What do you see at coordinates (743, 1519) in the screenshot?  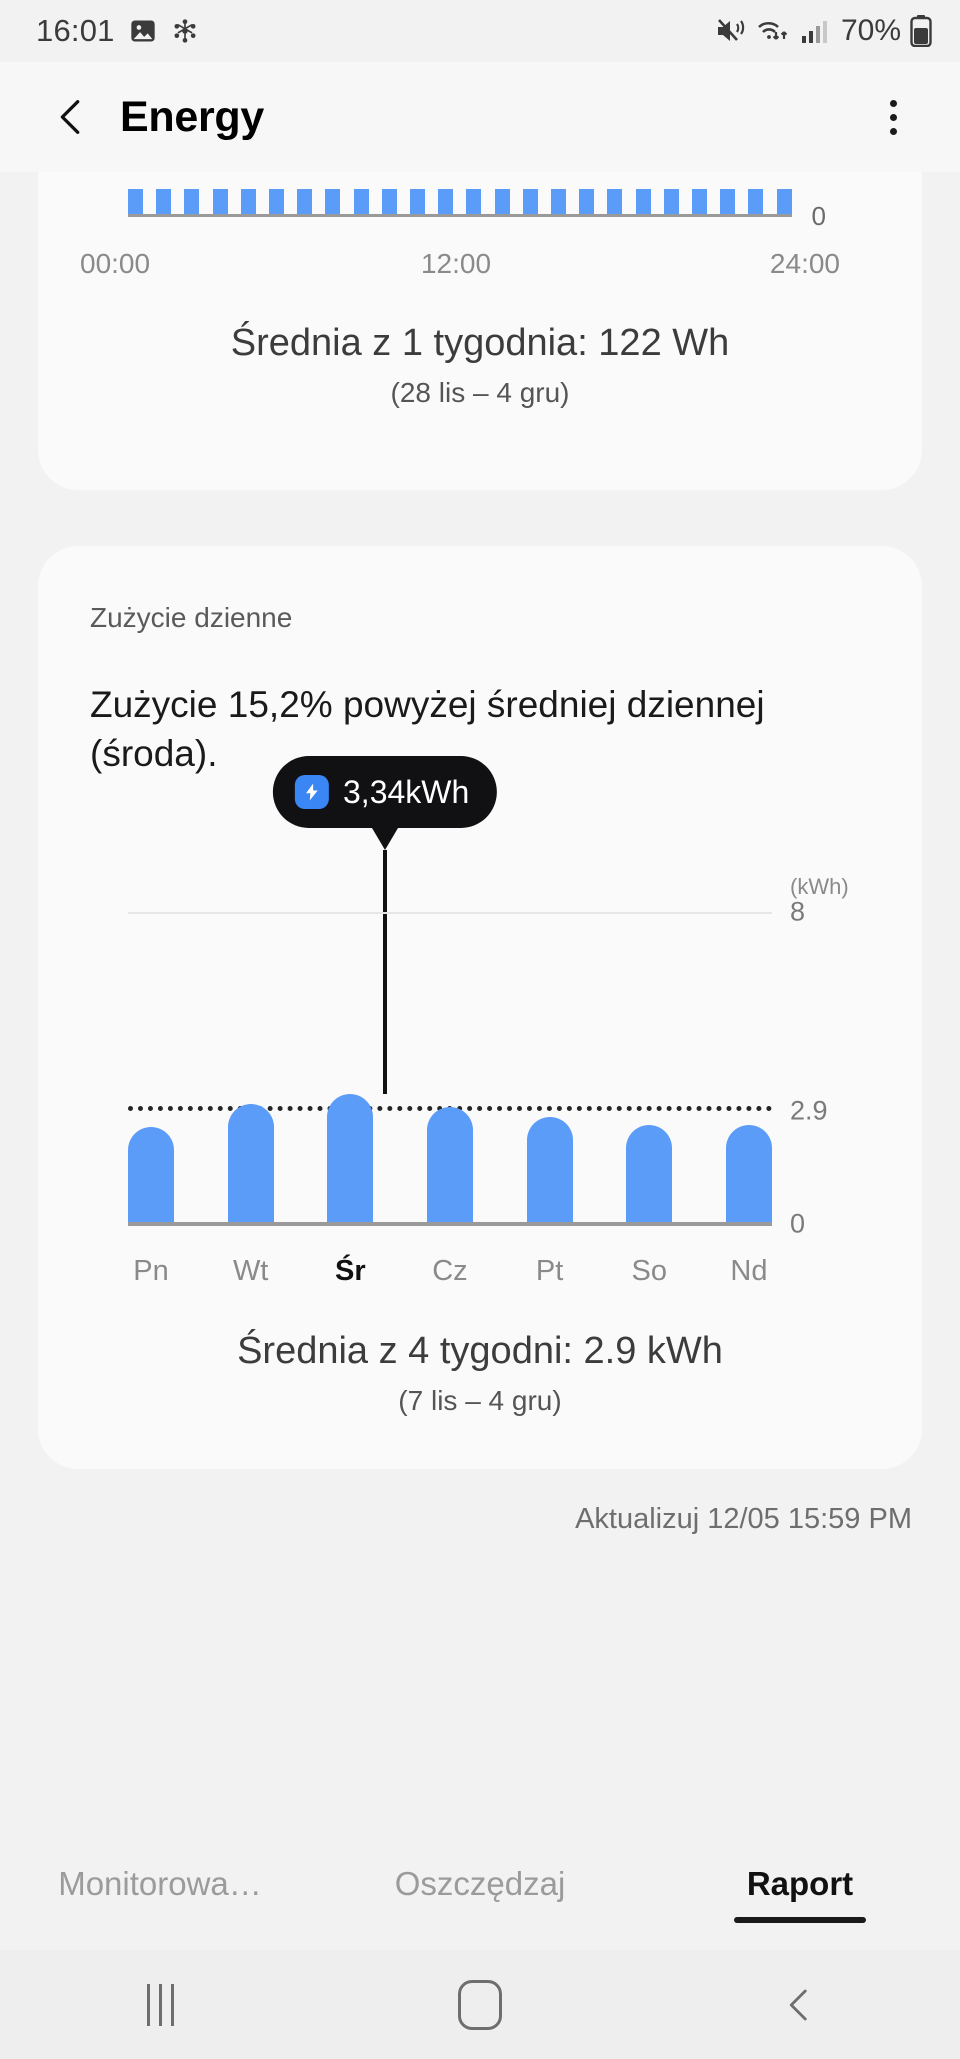 I see `update-timestamp: Aktualizuj 12/05 15:59 PM` at bounding box center [743, 1519].